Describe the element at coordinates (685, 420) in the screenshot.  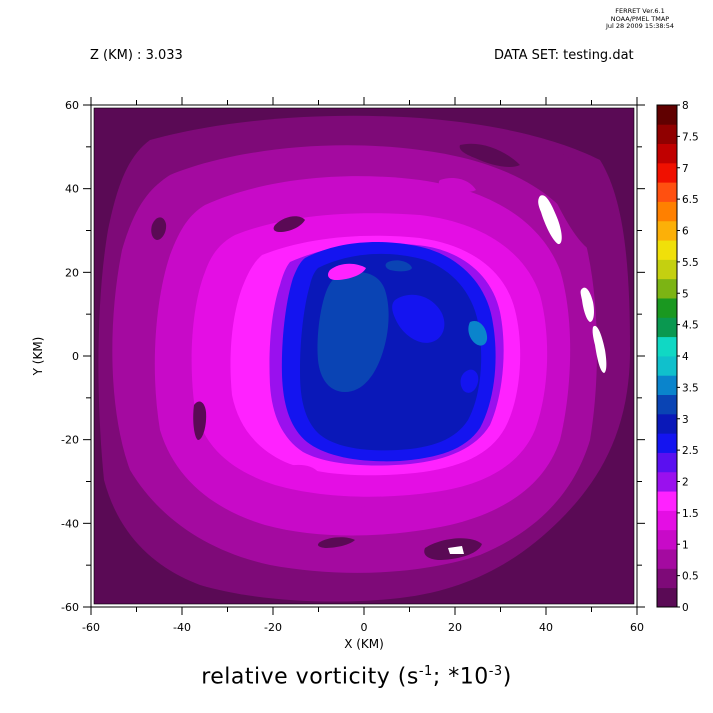
I see `colorbar-label: 3` at that location.